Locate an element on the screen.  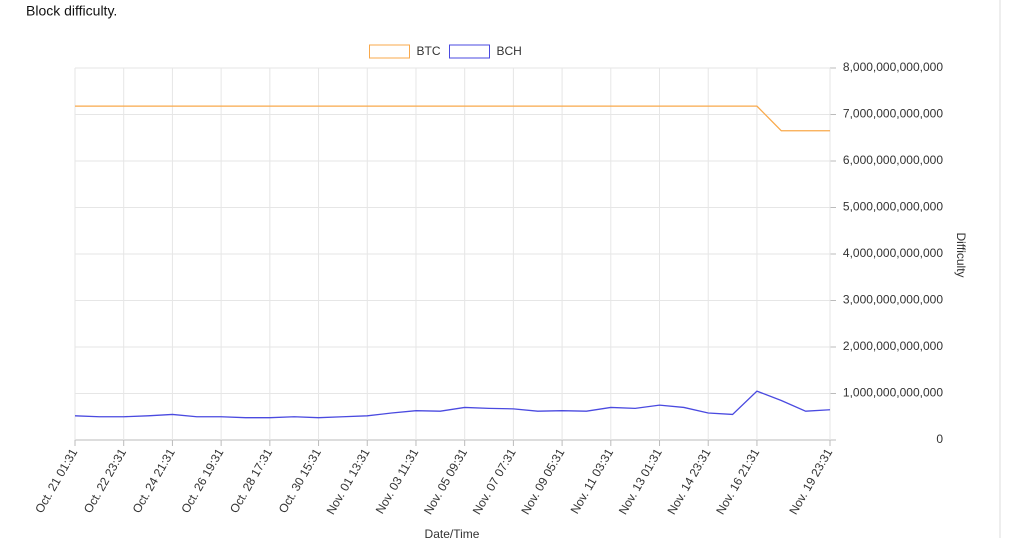
y-tick-label: 3,000,000,000,000 is located at coordinates (893, 300).